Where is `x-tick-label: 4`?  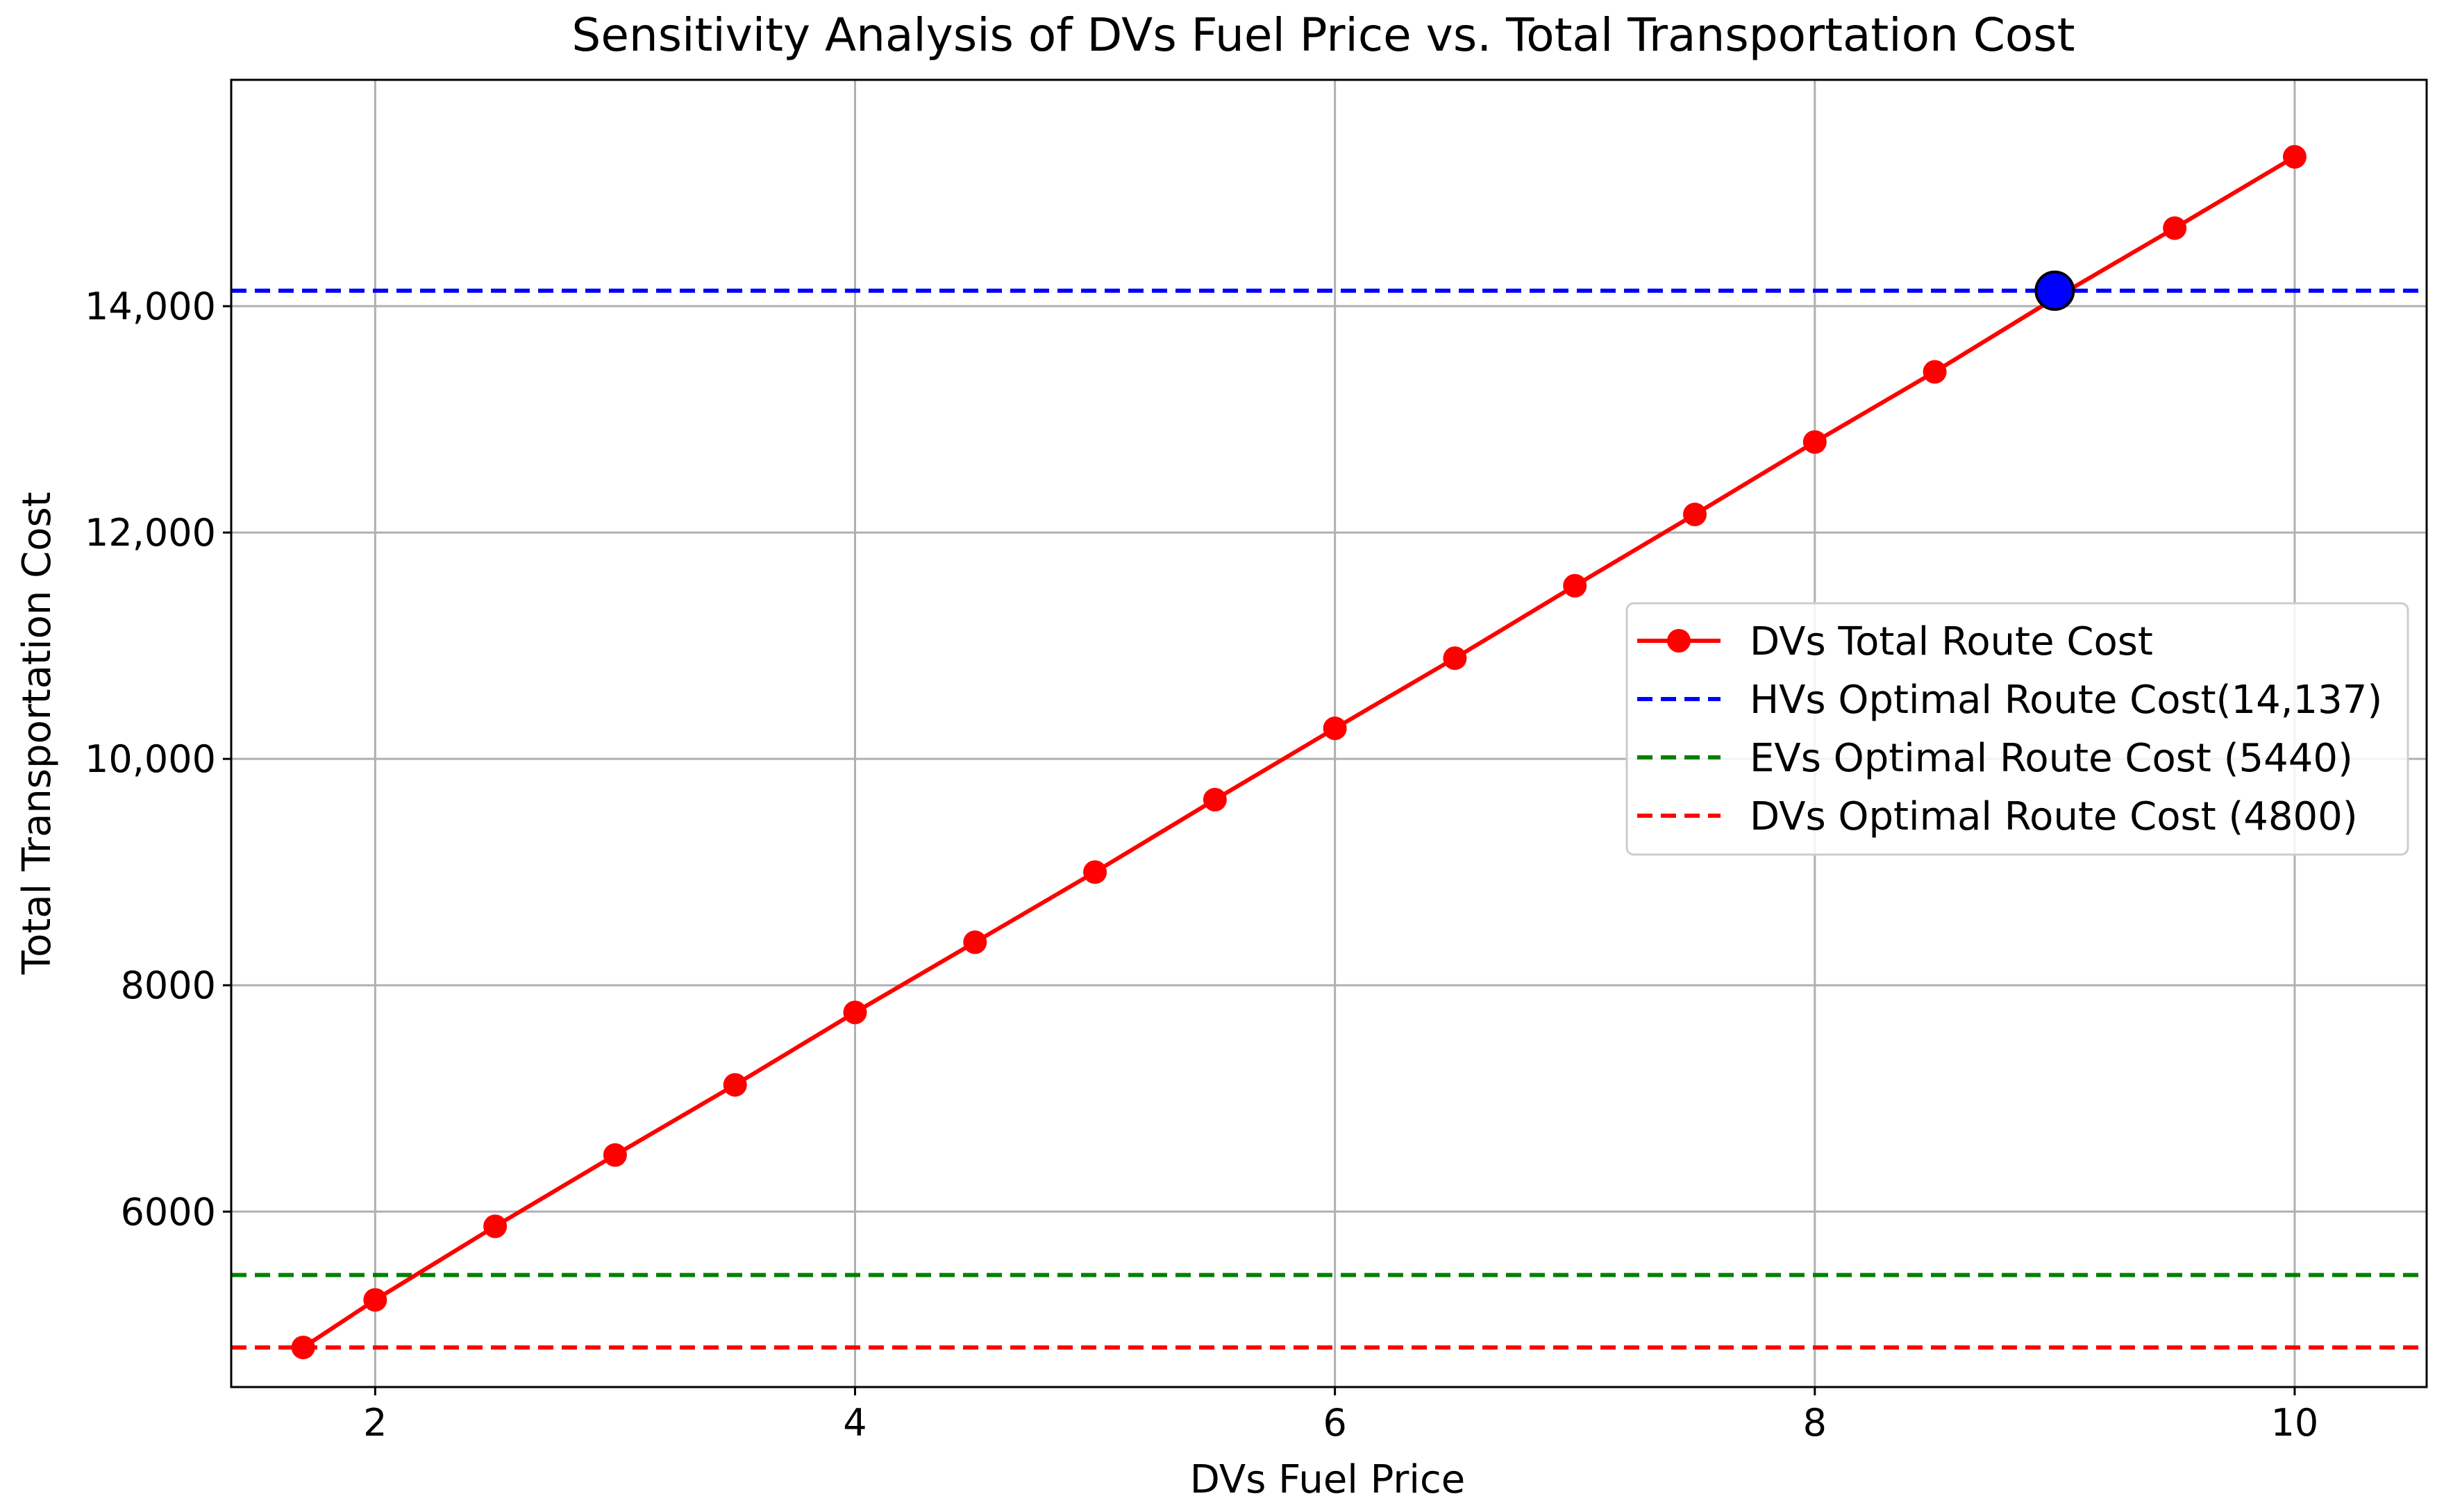
x-tick-label: 4 is located at coordinates (855, 1423).